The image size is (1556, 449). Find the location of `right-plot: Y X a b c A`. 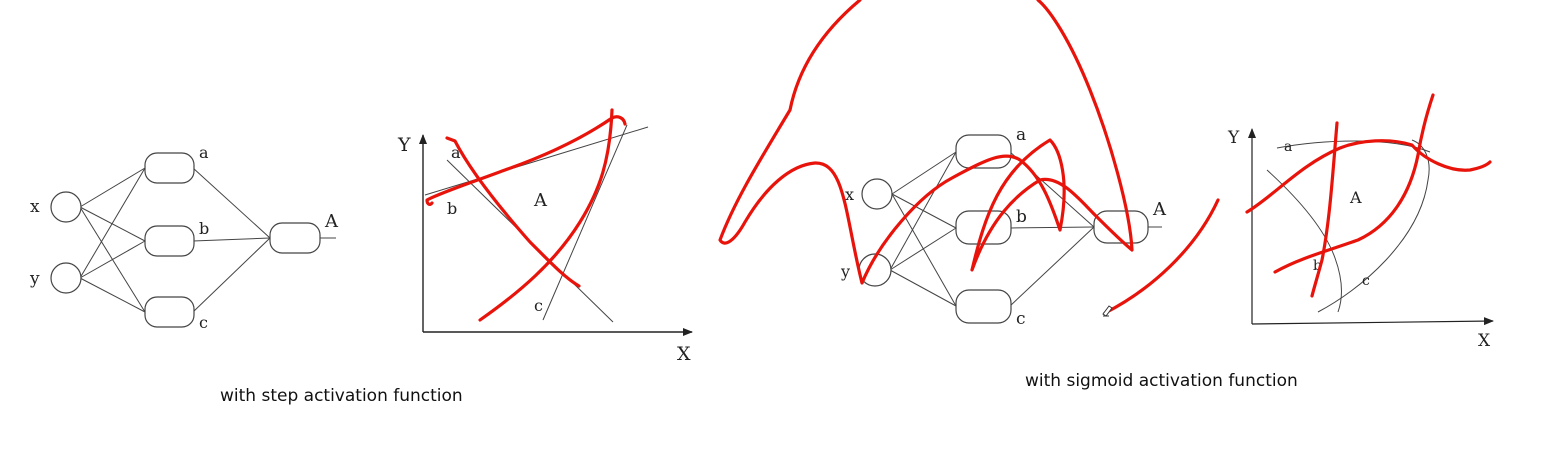

right-plot: Y X a b c A is located at coordinates (1360, 239).